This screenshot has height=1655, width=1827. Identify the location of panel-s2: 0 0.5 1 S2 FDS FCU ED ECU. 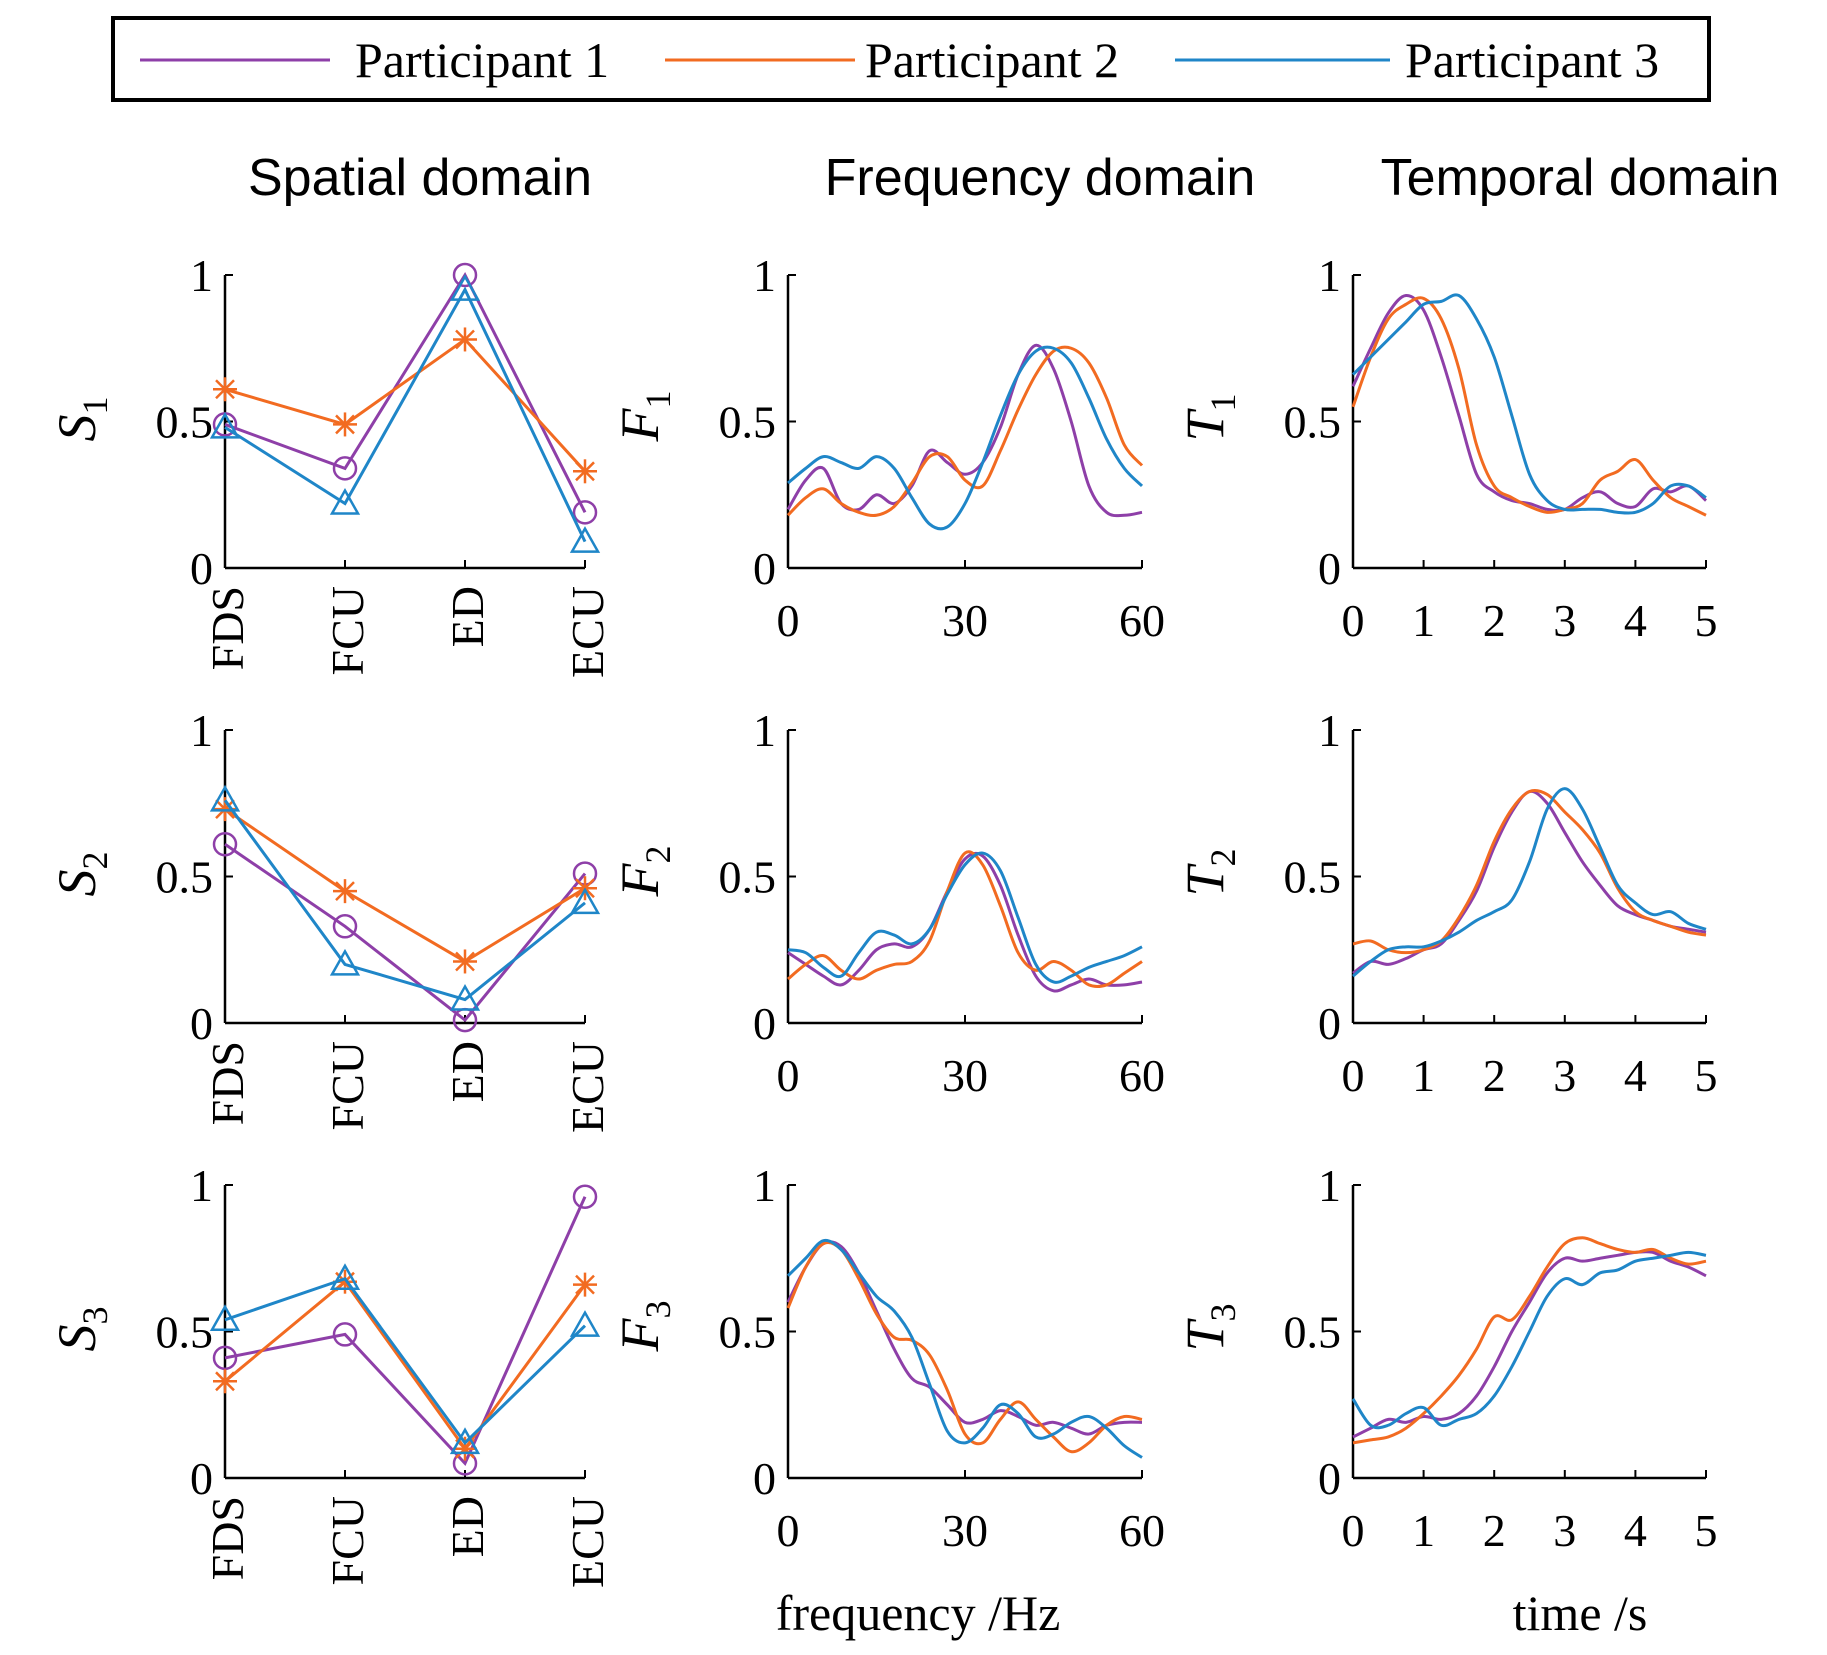
(330, 919).